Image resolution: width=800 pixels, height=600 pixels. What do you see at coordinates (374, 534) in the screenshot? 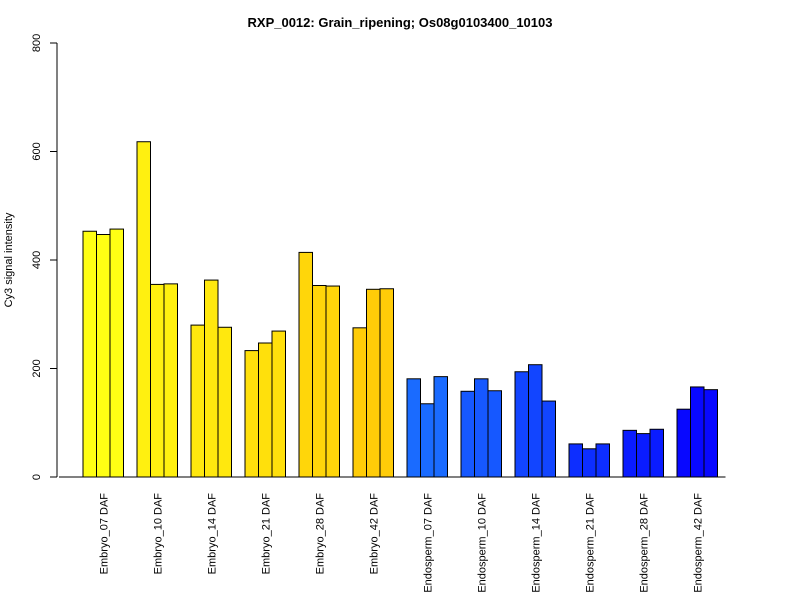
I see `x-category-label: Embryo_42 DAF` at bounding box center [374, 534].